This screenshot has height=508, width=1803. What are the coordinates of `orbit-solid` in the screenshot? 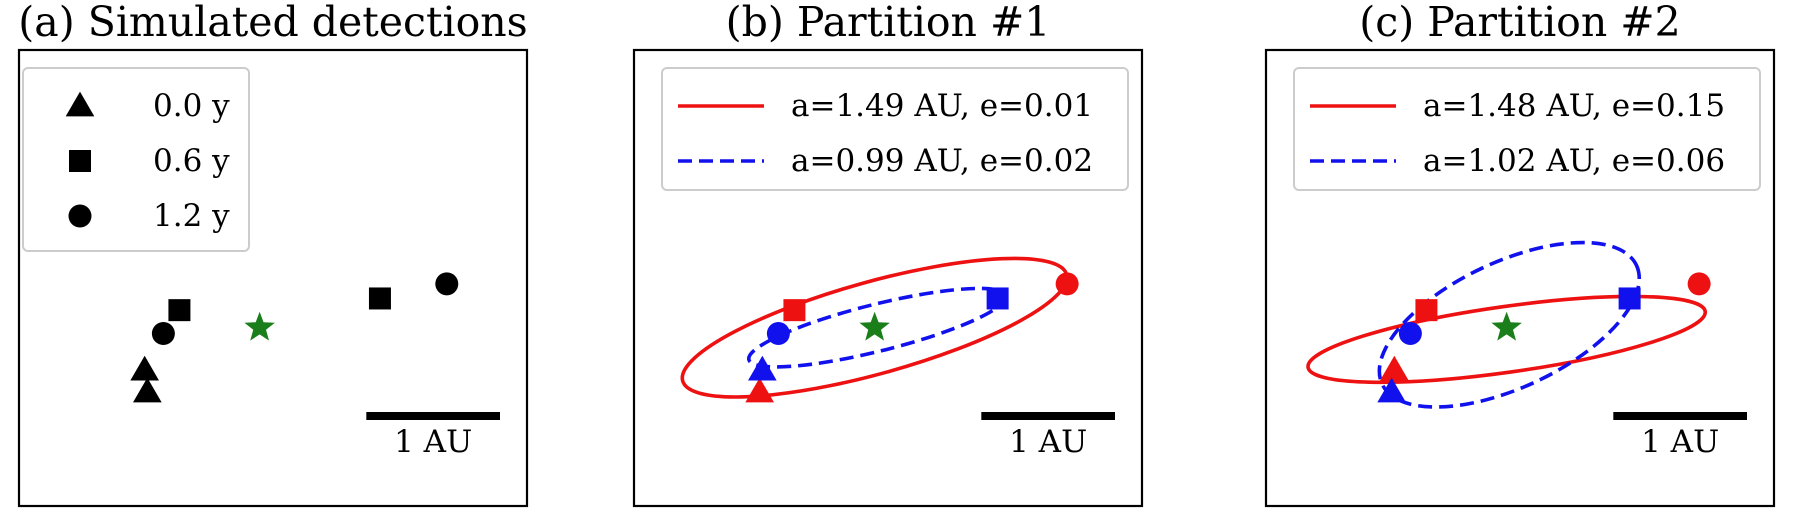 It's located at (1507, 339).